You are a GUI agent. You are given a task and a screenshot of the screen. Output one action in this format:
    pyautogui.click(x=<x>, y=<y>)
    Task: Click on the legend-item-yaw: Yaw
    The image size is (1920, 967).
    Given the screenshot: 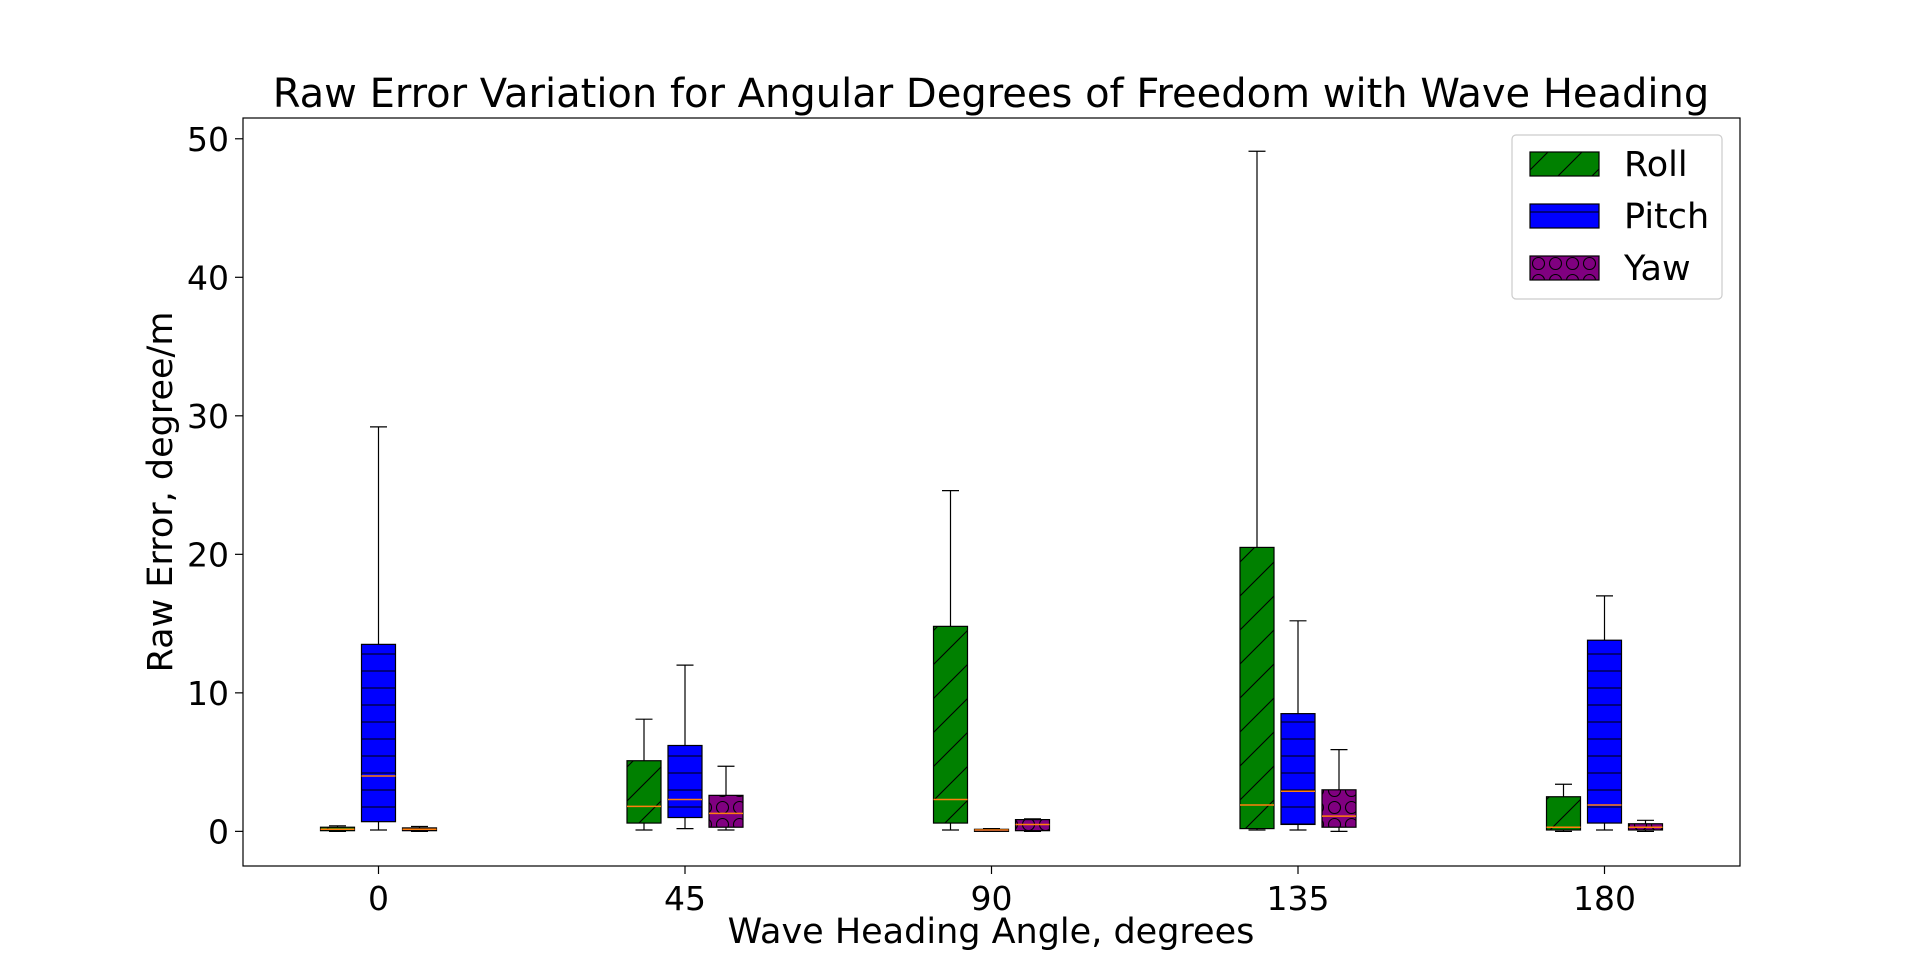 What is the action you would take?
    pyautogui.click(x=1610, y=269)
    